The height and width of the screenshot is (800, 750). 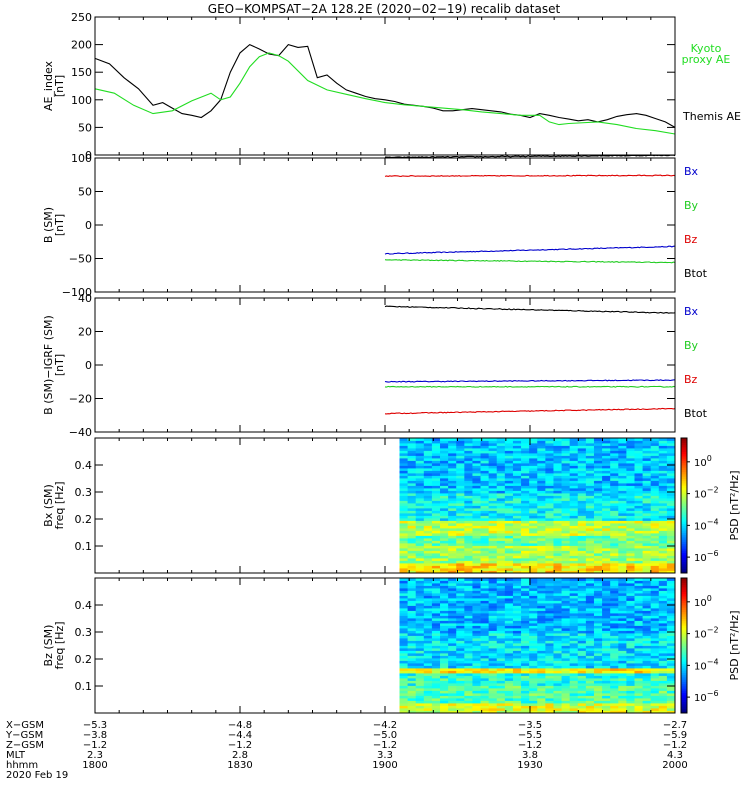 I want to click on ephem-value: −3.8, so click(x=95, y=735).